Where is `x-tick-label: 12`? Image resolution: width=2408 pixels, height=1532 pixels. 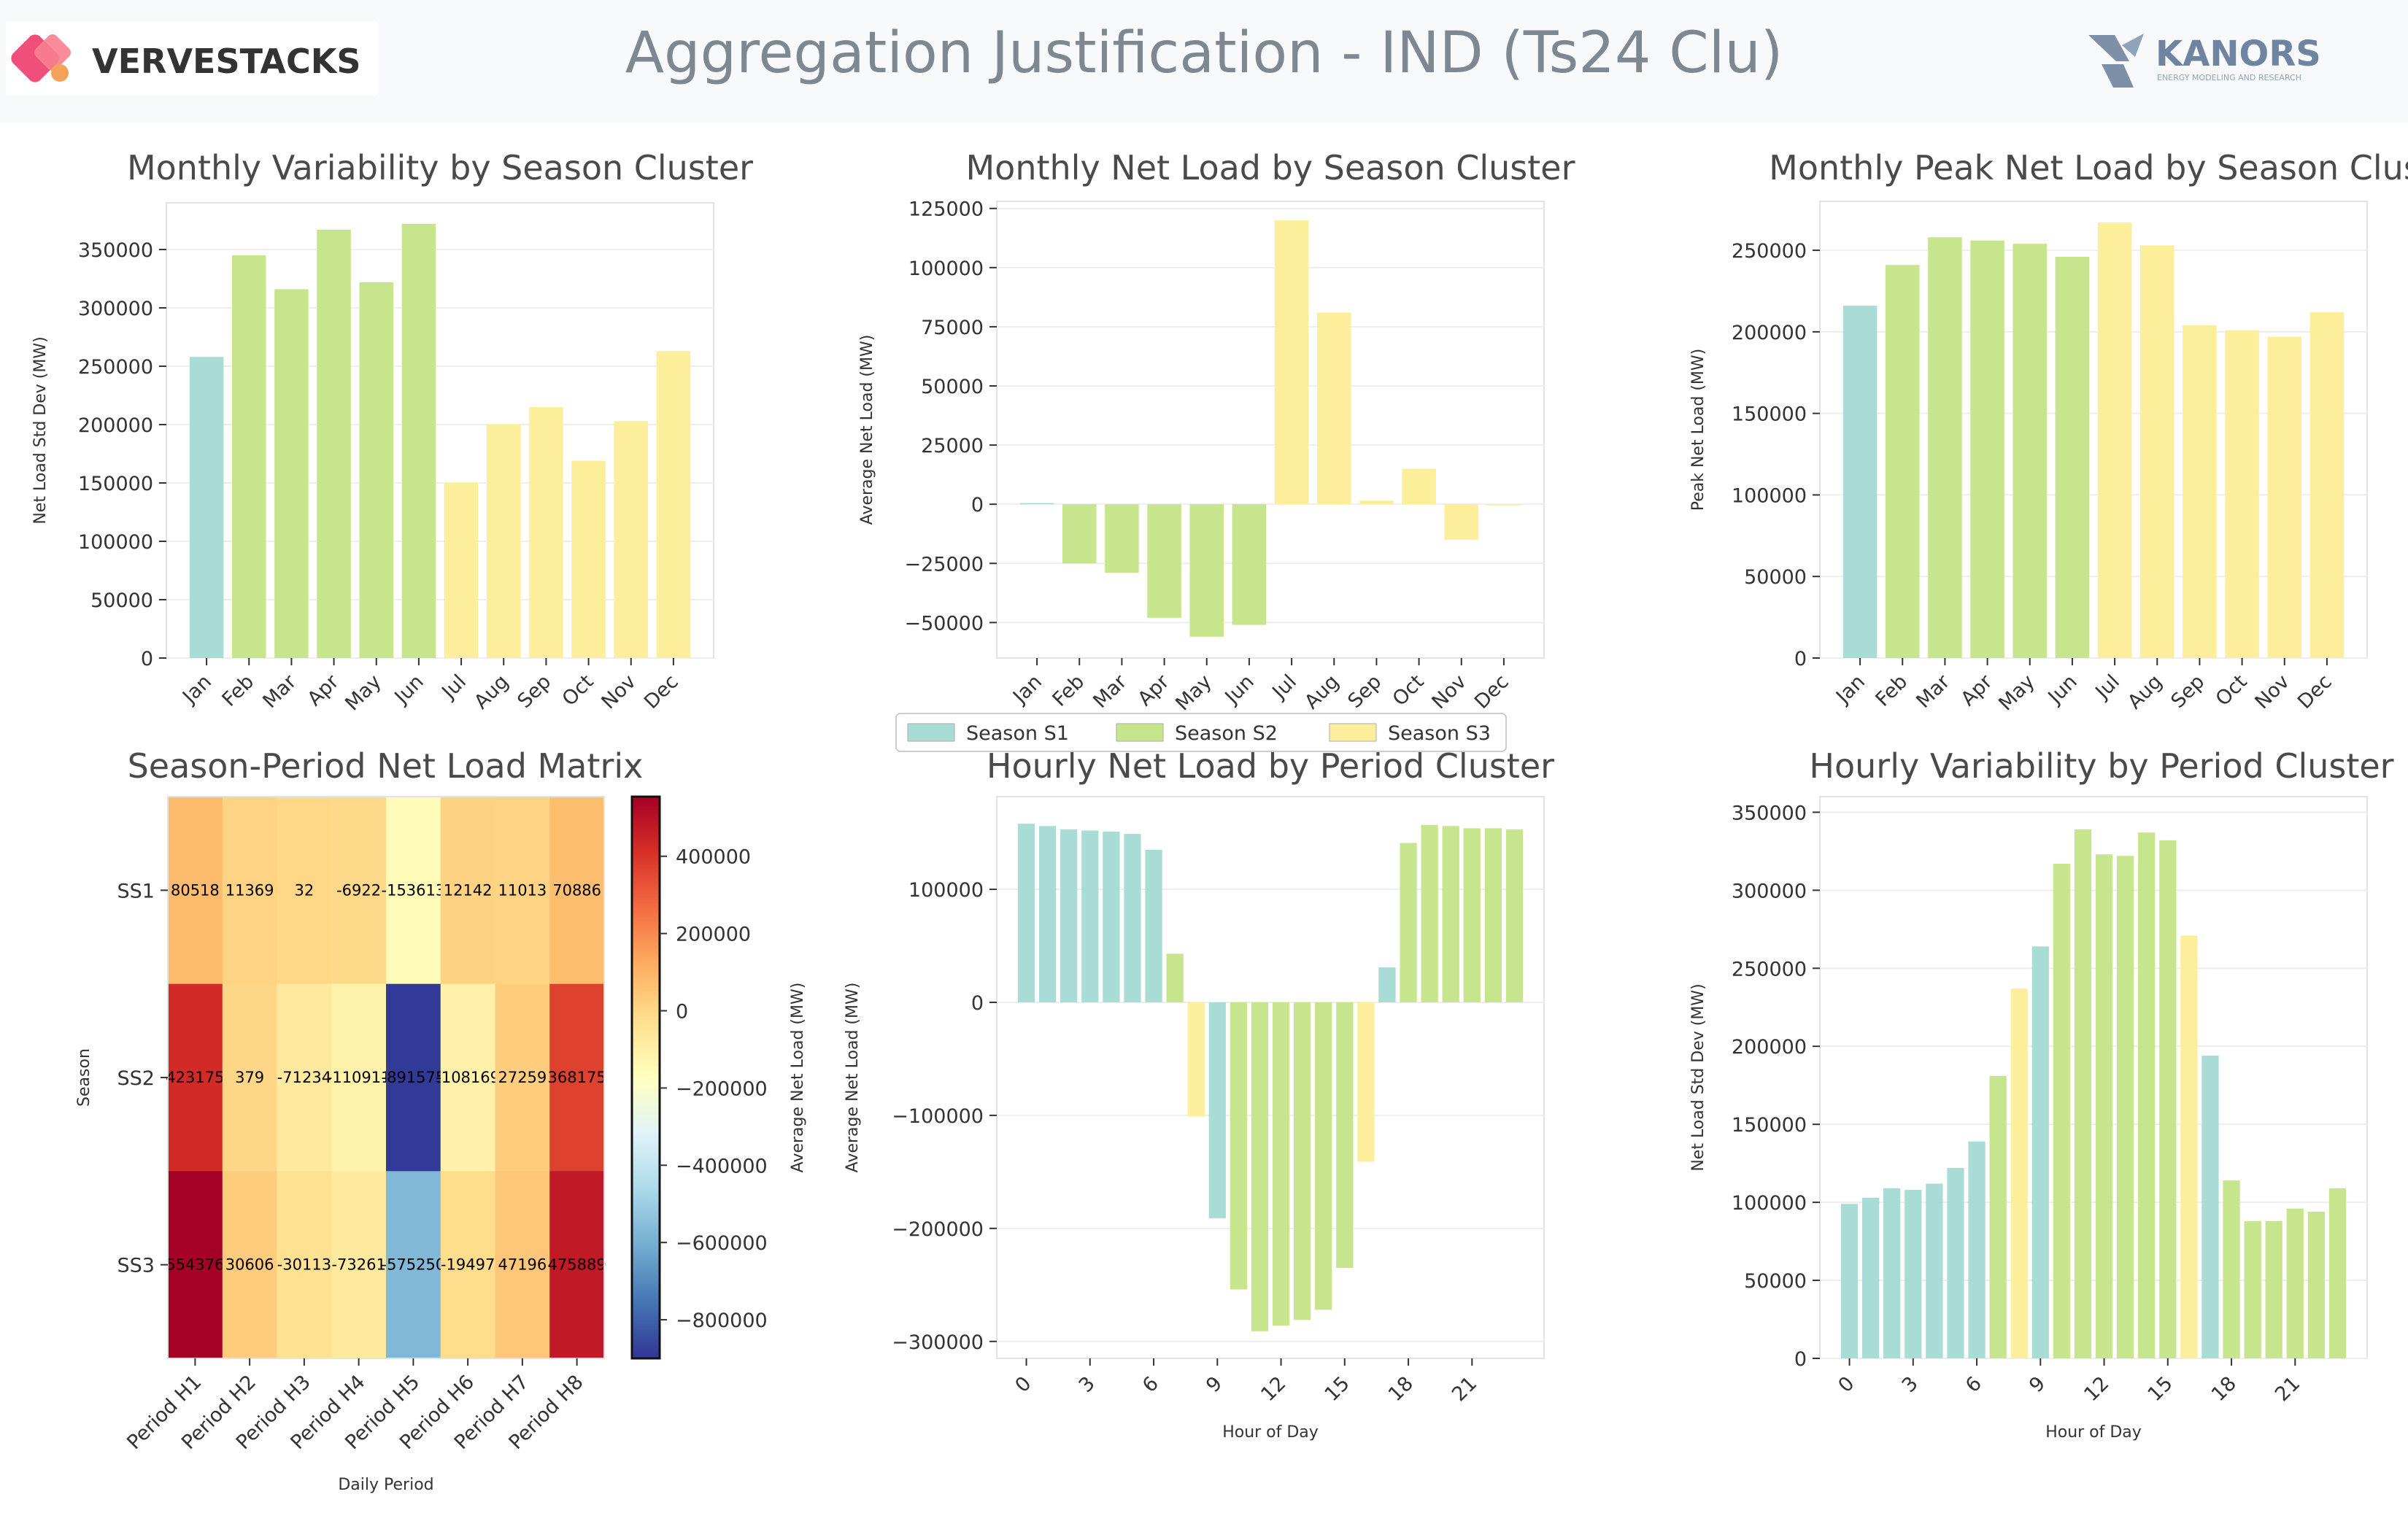 x-tick-label: 12 is located at coordinates (1273, 1389).